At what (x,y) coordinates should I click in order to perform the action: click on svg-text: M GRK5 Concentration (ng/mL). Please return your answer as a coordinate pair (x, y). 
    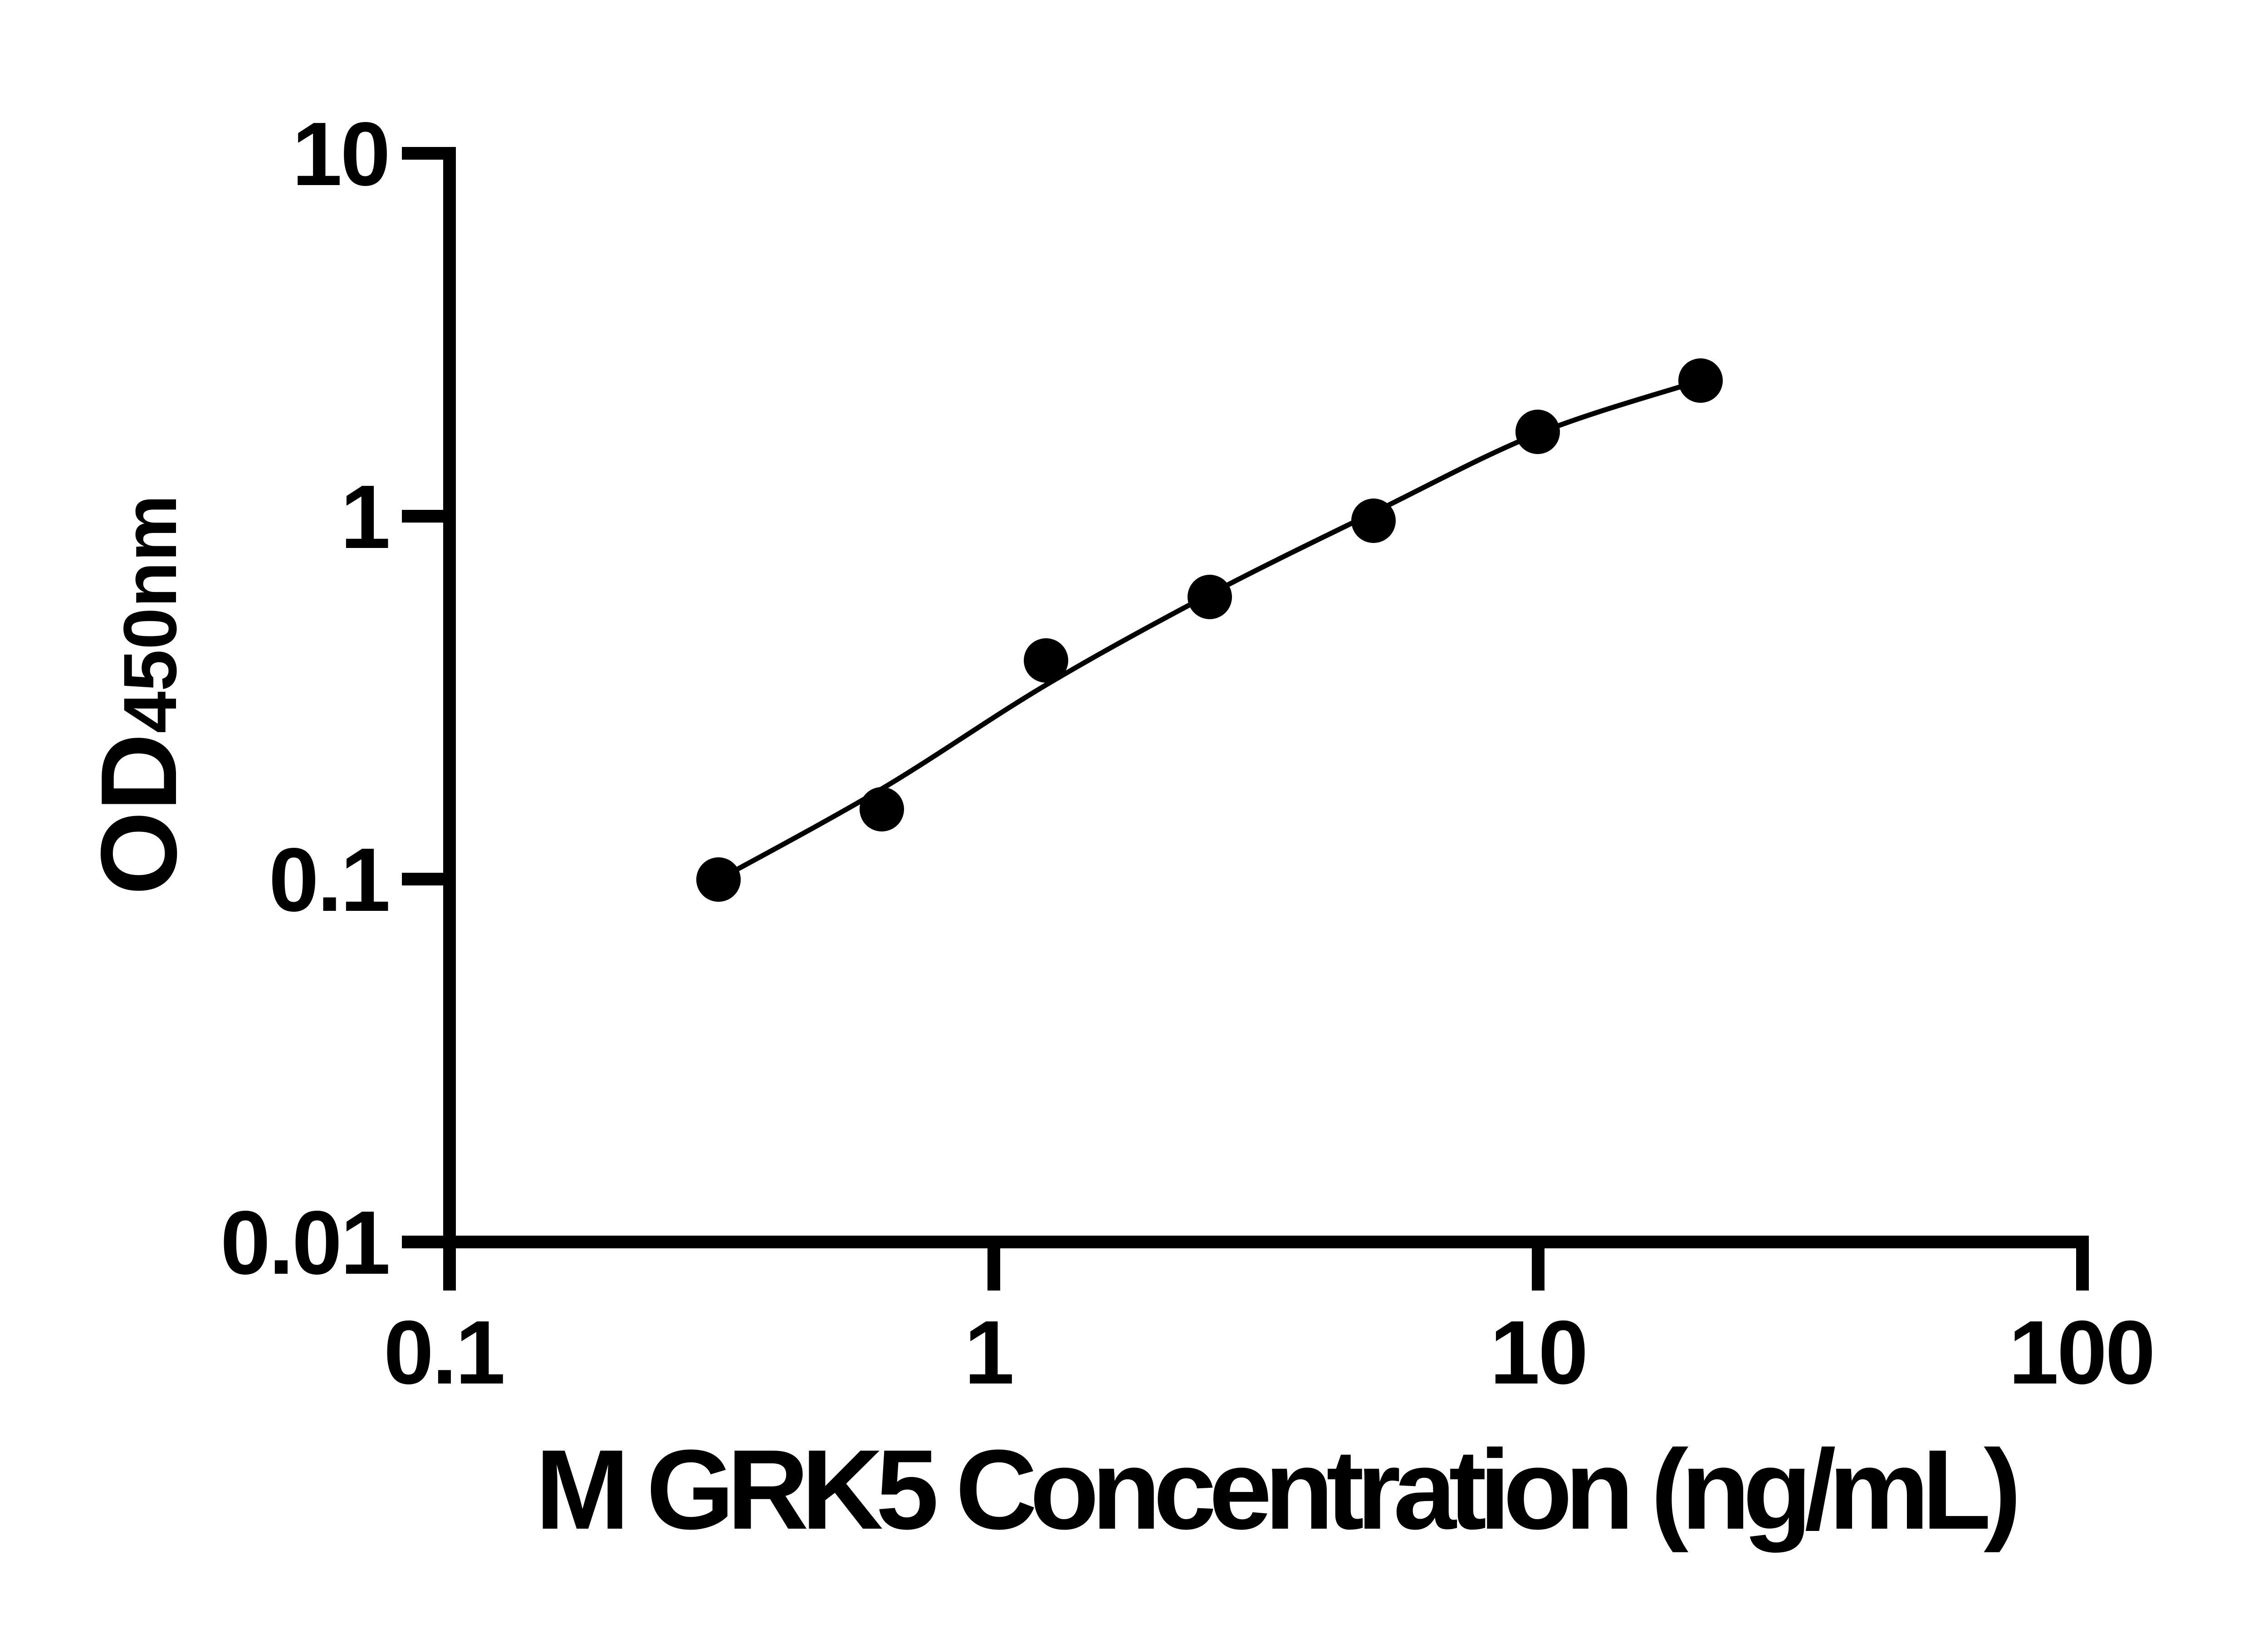
    Looking at the image, I should click on (1275, 1489).